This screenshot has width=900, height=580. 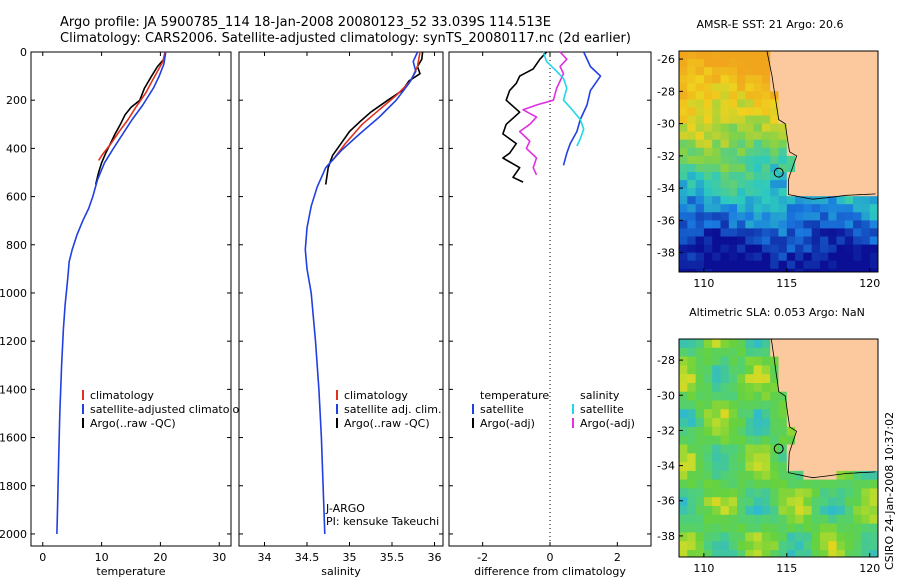 What do you see at coordinates (821, 125) in the screenshot?
I see `coastline` at bounding box center [821, 125].